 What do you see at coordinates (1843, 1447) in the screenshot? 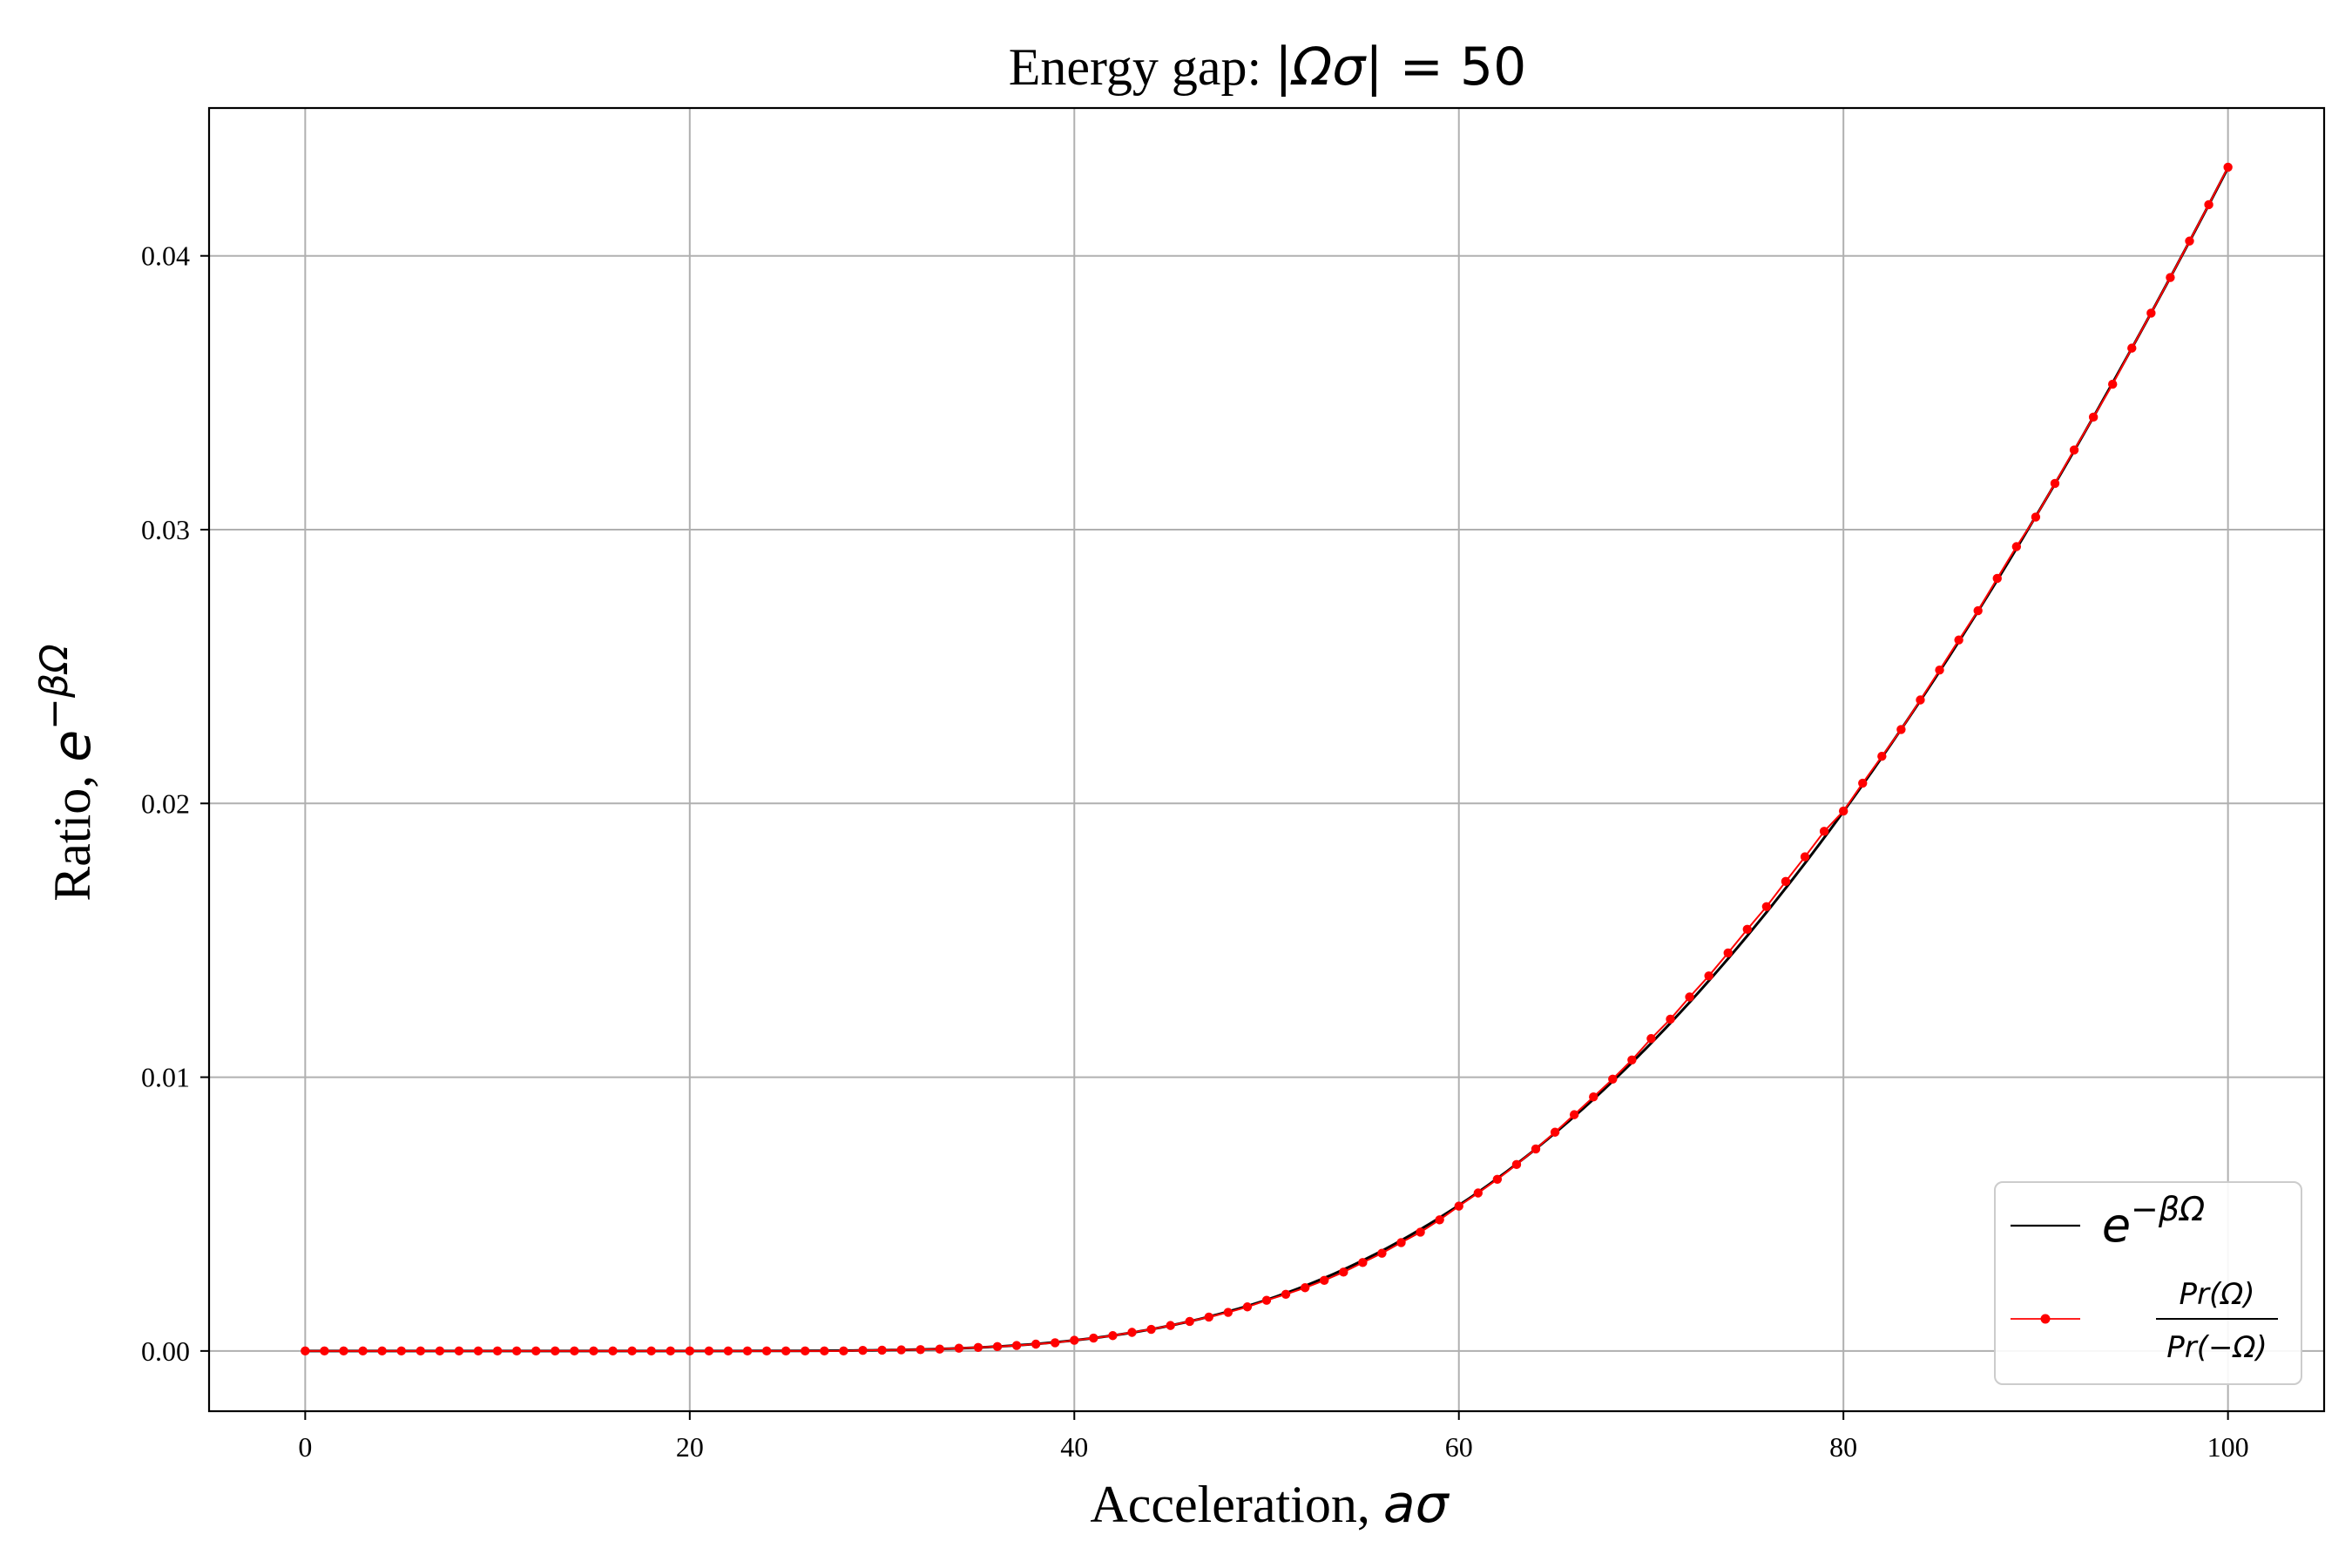
I see `x-tick-label: 80` at bounding box center [1843, 1447].